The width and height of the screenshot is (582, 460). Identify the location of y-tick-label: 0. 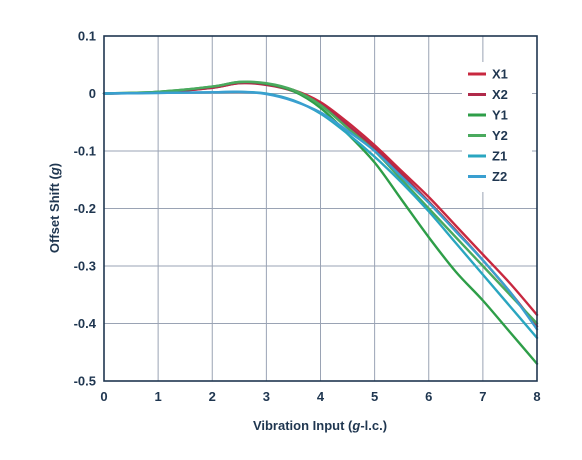
(92, 93).